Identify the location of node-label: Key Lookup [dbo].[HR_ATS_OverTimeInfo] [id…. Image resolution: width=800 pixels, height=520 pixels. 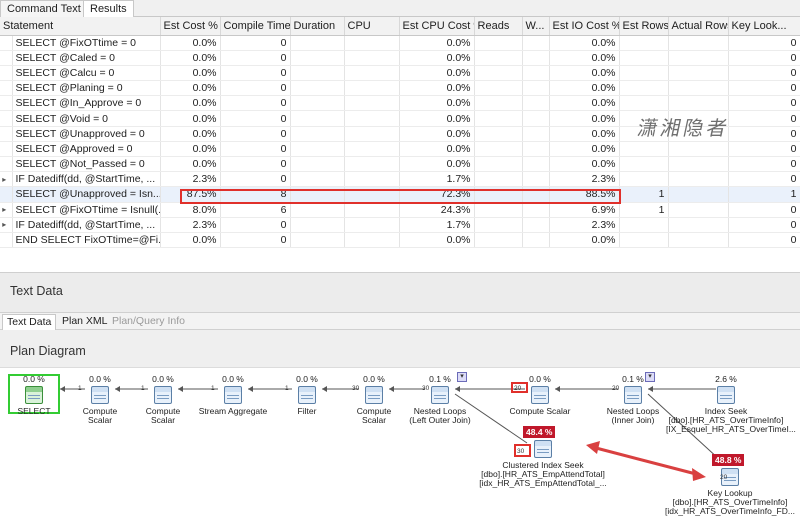
(730, 502).